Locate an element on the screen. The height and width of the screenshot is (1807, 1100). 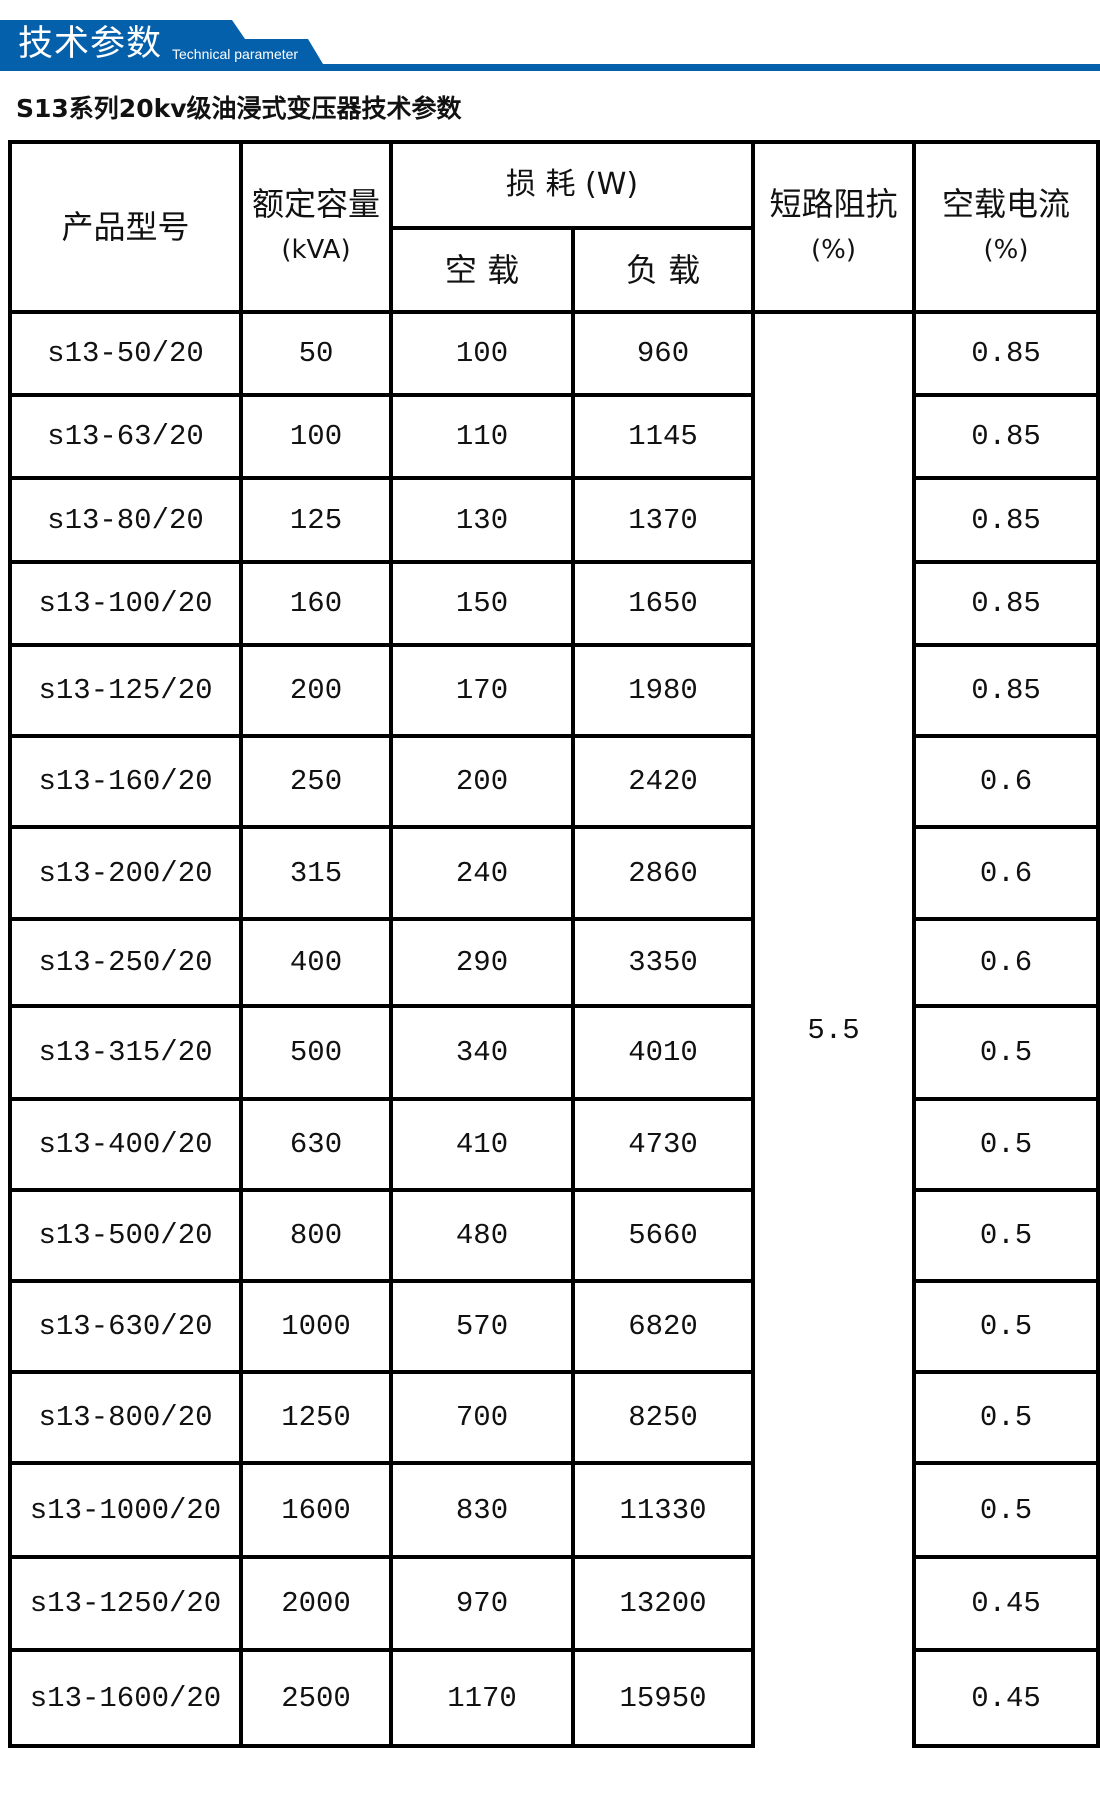
cell-model: s13-1600/20 is located at coordinates (125, 1698).